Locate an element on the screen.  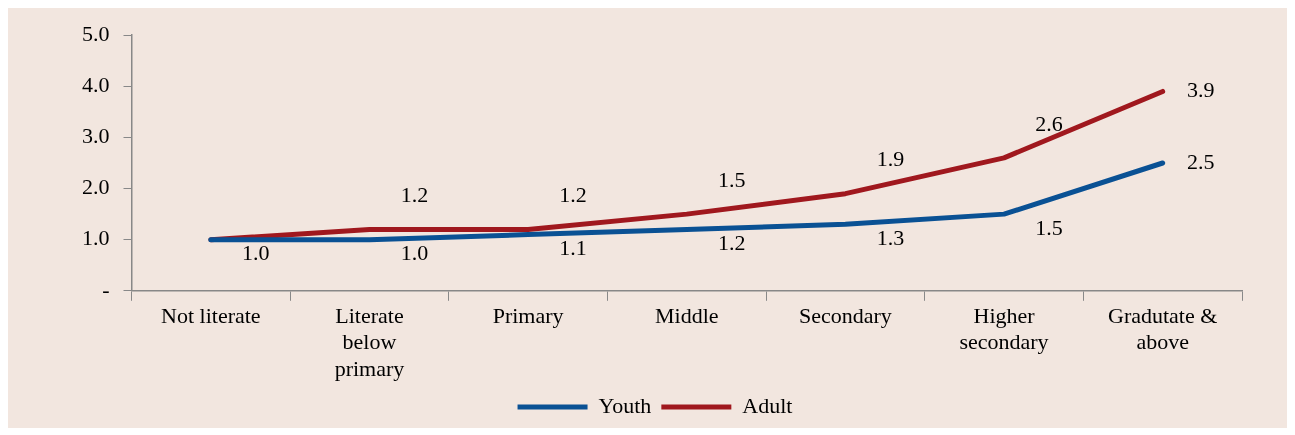
y-tick-label: 1.0 is located at coordinates (96, 238).